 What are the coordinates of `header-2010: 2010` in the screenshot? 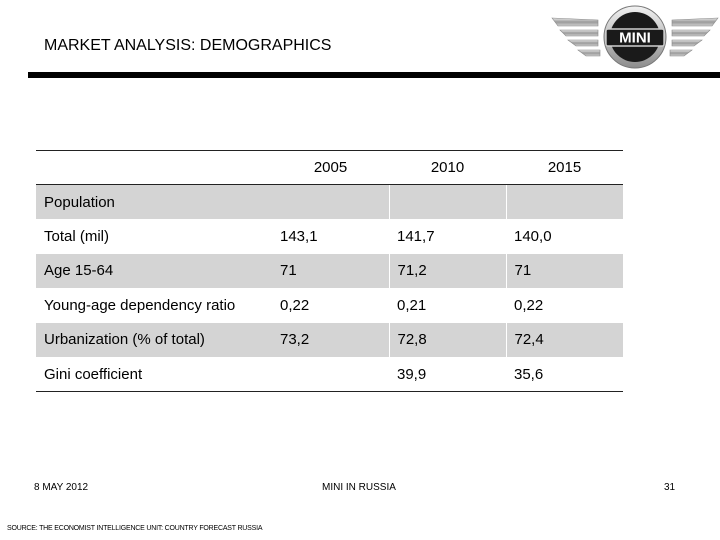 It's located at (447, 167).